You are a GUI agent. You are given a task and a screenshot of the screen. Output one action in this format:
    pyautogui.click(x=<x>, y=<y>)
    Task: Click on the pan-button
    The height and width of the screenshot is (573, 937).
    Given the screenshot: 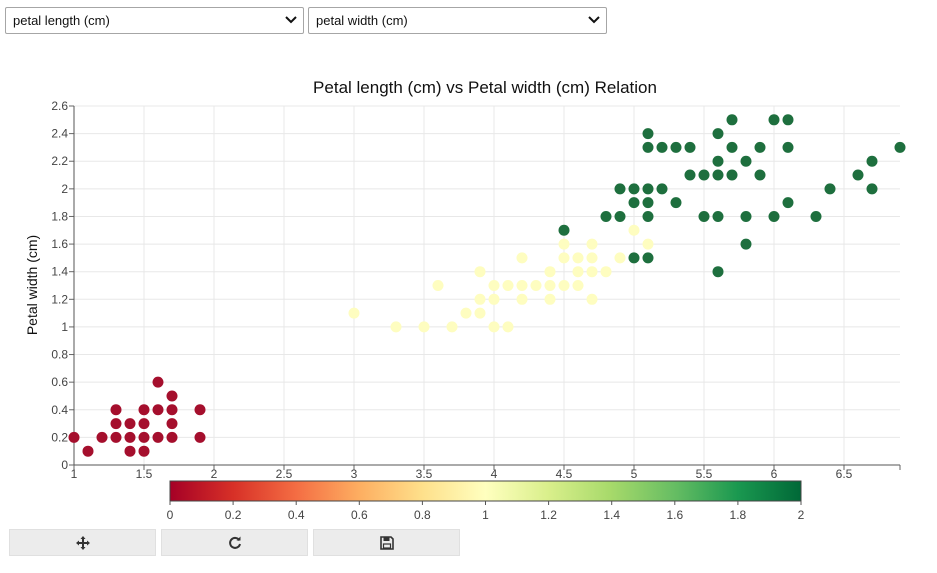 What is the action you would take?
    pyautogui.click(x=82, y=542)
    